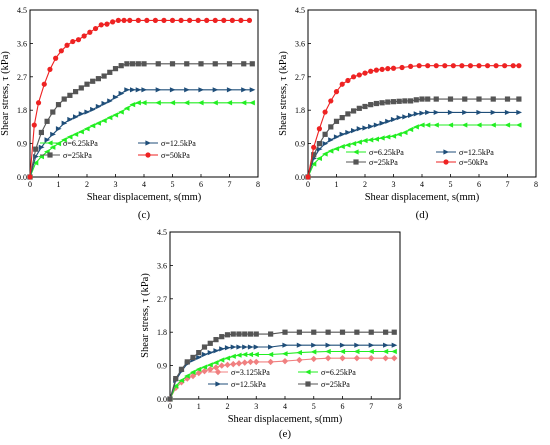  What do you see at coordinates (343, 406) in the screenshot?
I see `x-tick-label: 6` at bounding box center [343, 406].